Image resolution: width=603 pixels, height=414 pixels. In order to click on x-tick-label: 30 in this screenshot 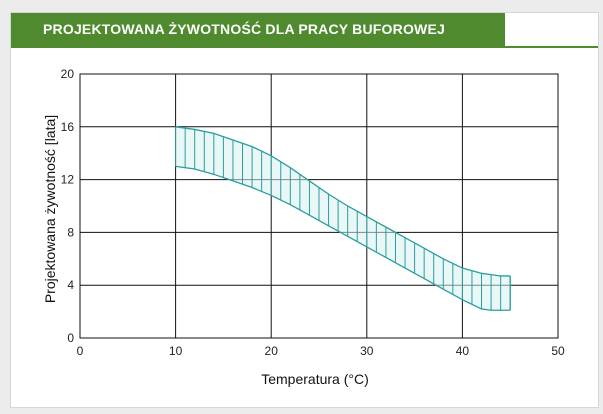, I will do `click(367, 351)`.